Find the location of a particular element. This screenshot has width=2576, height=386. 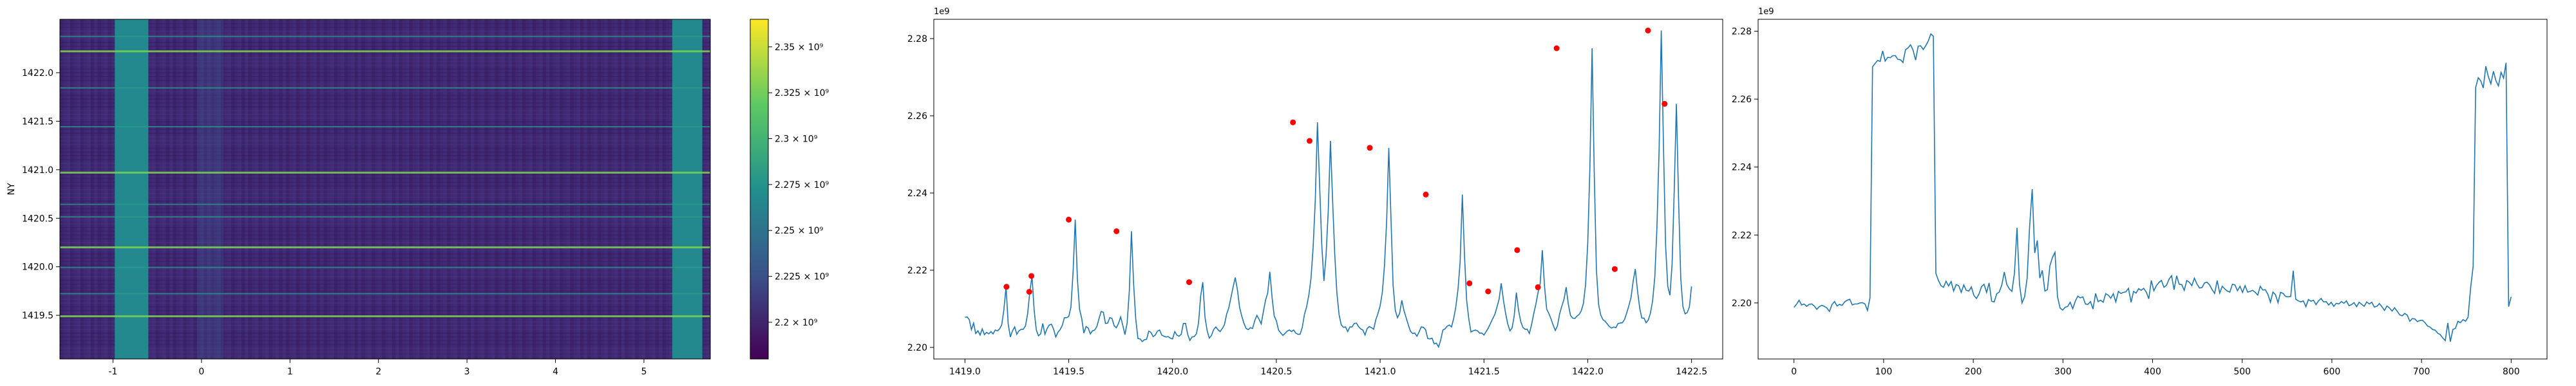

heatmap-x-tick-label: -1 is located at coordinates (112, 372).